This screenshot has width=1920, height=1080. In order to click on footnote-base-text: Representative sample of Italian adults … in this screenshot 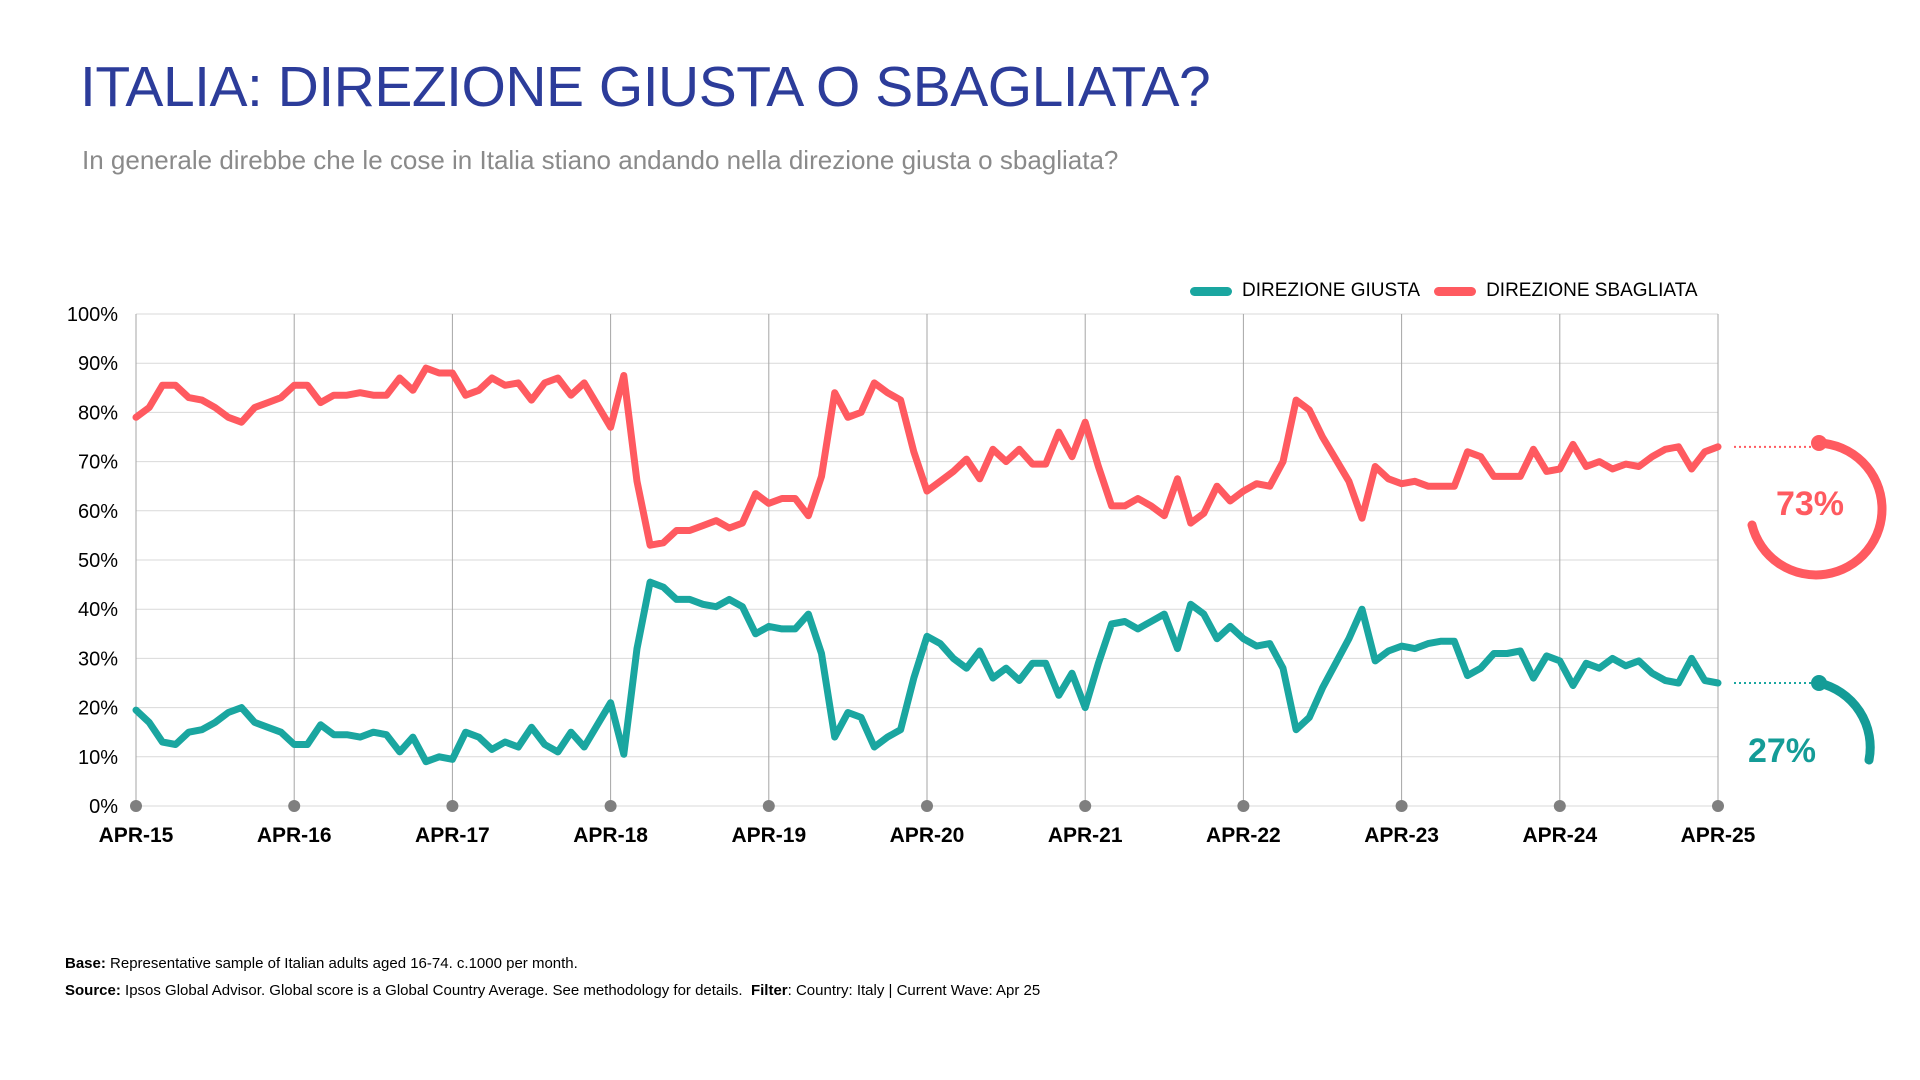, I will do `click(344, 963)`.